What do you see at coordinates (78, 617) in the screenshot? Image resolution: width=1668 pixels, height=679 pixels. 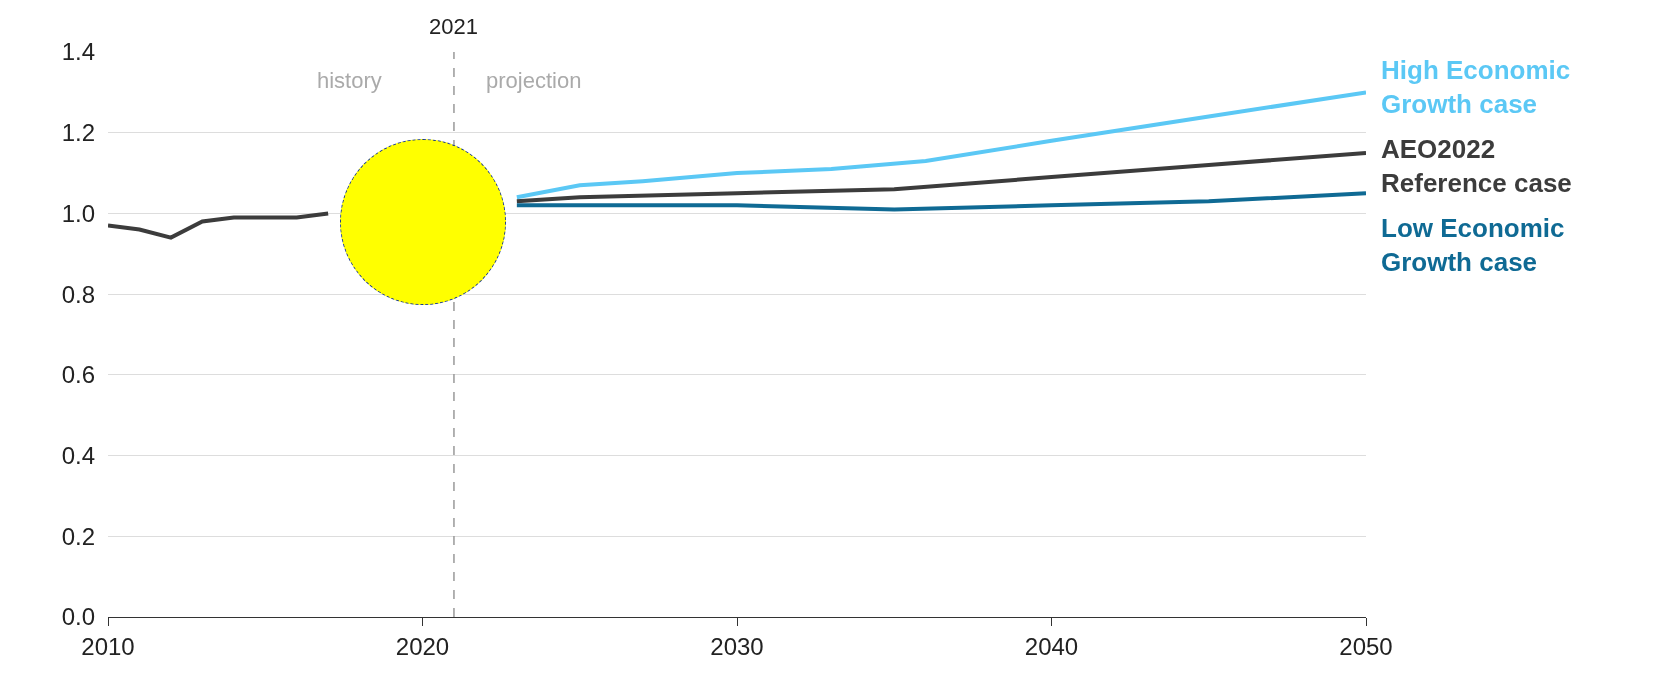 I see `y-tick-label: 0.0` at bounding box center [78, 617].